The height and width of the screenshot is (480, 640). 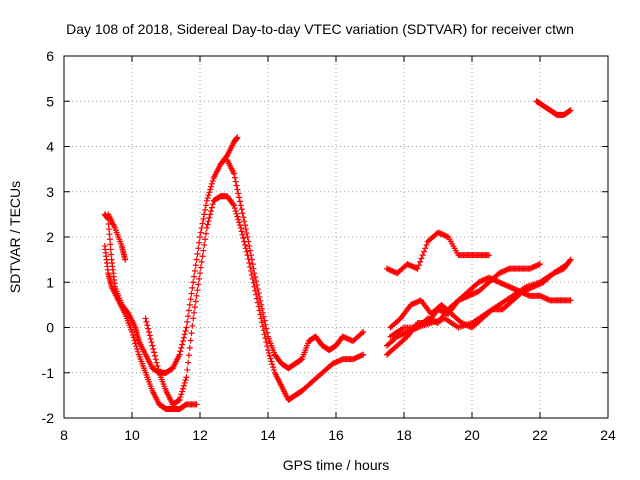 I want to click on y-tick-label: 0, so click(x=50, y=328).